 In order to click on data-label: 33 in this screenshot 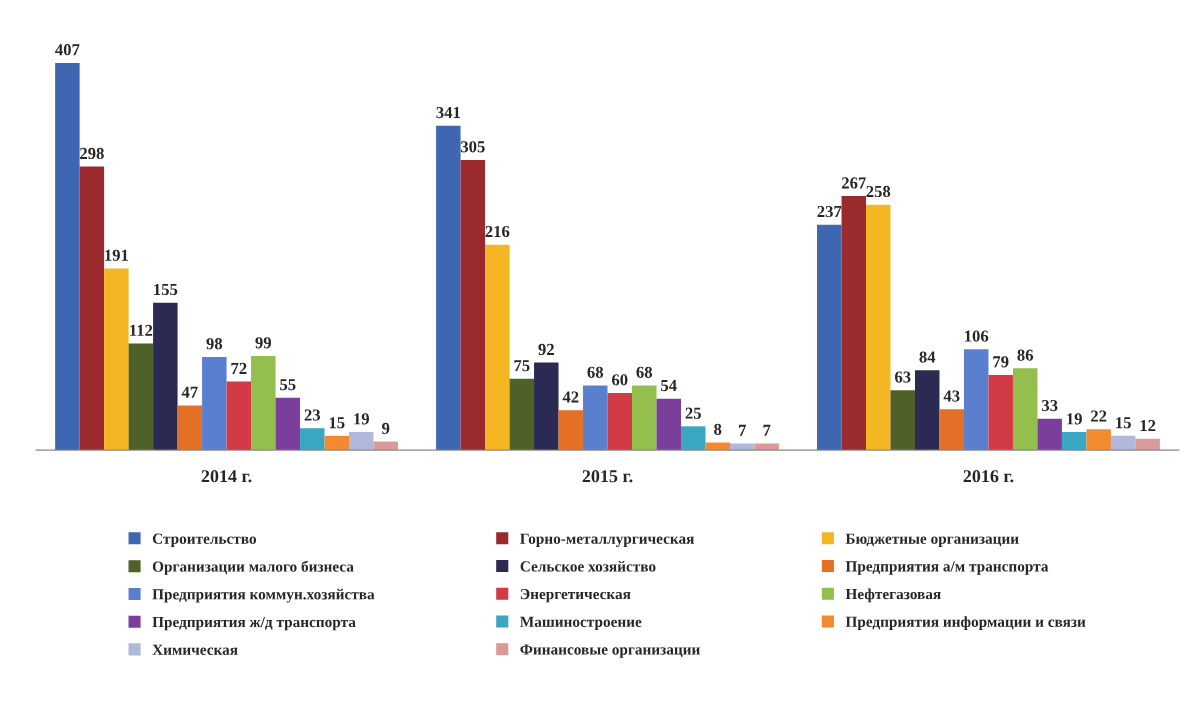, I will do `click(1049, 405)`.